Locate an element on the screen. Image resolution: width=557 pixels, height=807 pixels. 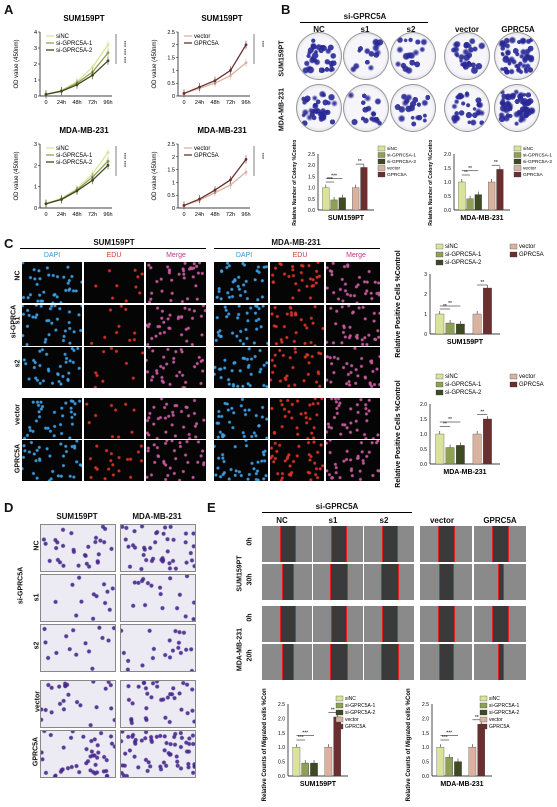
bar-siNC is located at coordinates (440, 324).